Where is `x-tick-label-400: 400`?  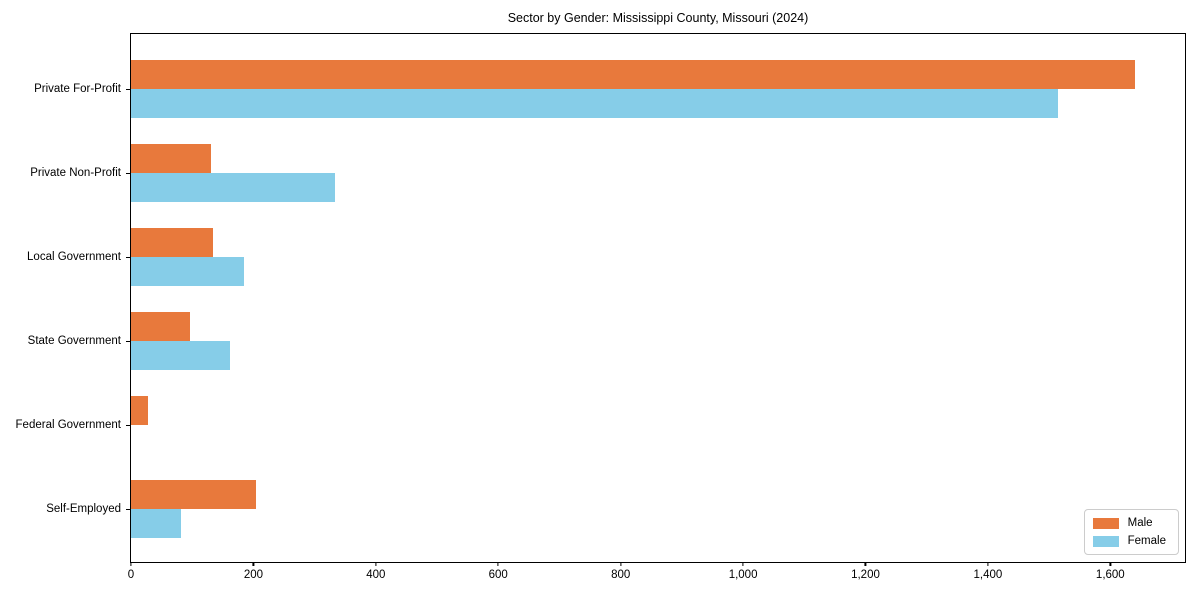
x-tick-label-400: 400 is located at coordinates (376, 575).